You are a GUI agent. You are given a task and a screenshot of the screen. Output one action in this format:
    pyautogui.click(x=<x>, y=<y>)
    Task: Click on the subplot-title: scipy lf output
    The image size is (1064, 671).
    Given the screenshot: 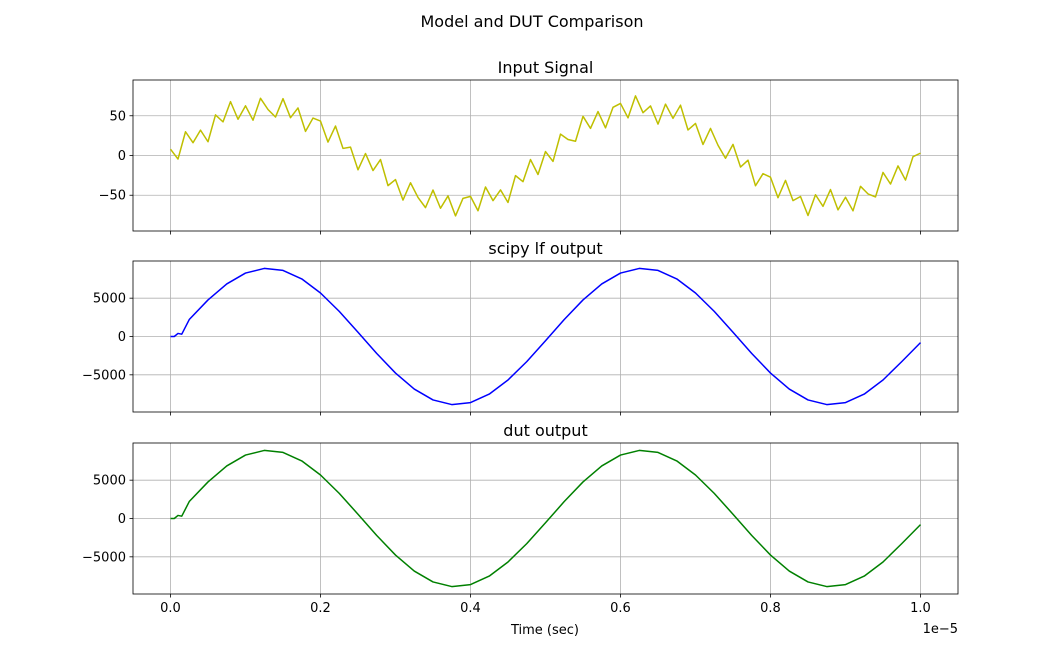 What is the action you would take?
    pyautogui.click(x=545, y=248)
    